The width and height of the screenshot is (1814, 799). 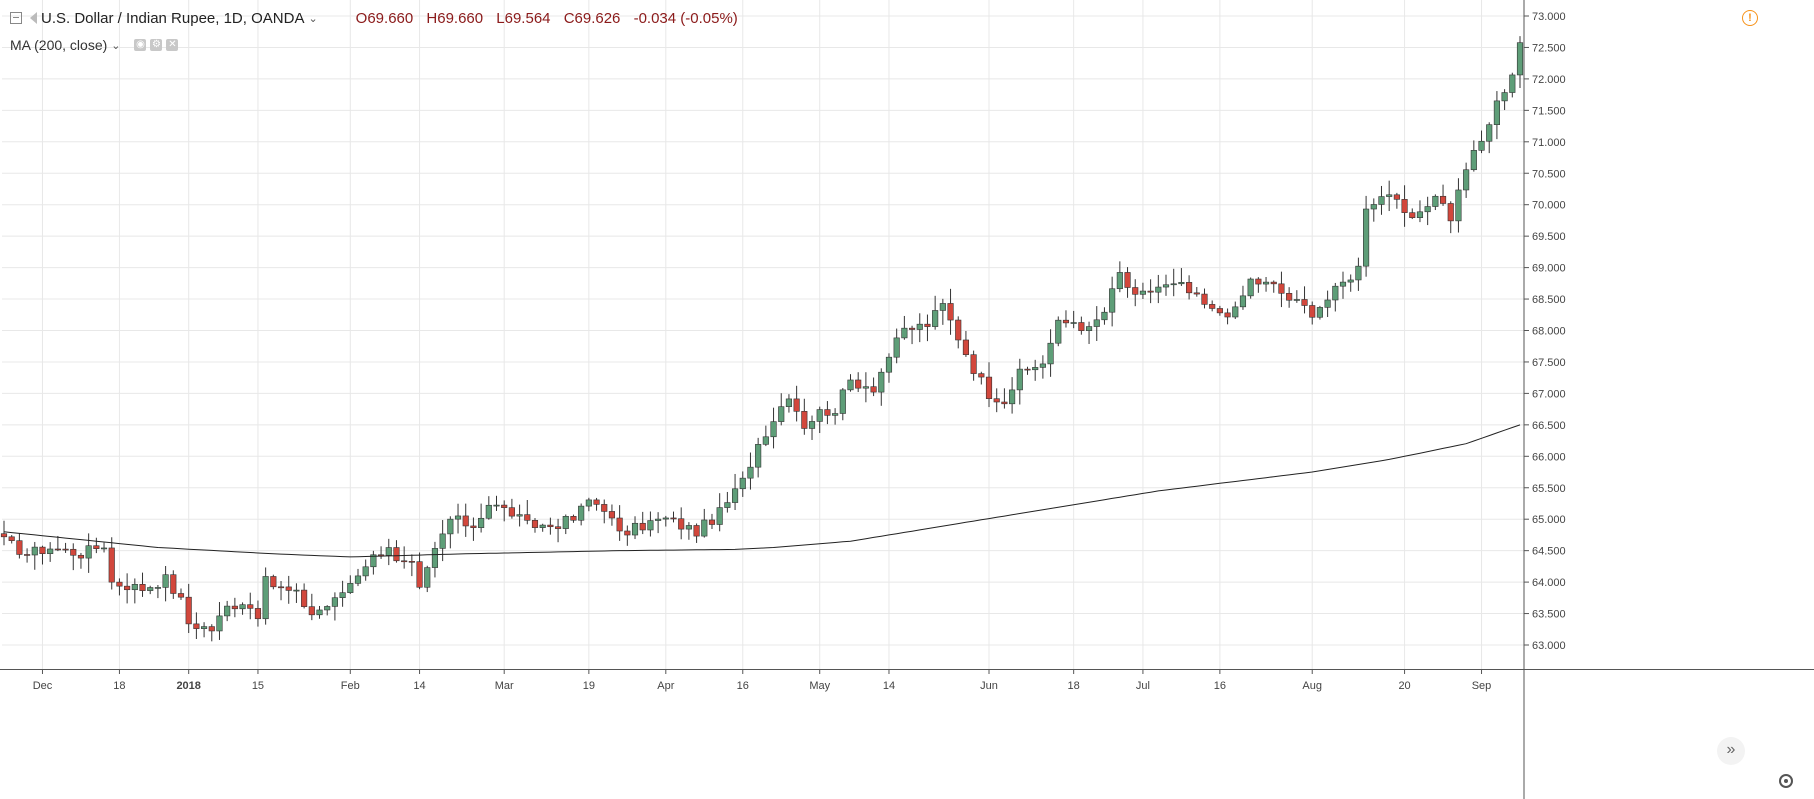 I want to click on x-tick-label: Feb, so click(x=350, y=686).